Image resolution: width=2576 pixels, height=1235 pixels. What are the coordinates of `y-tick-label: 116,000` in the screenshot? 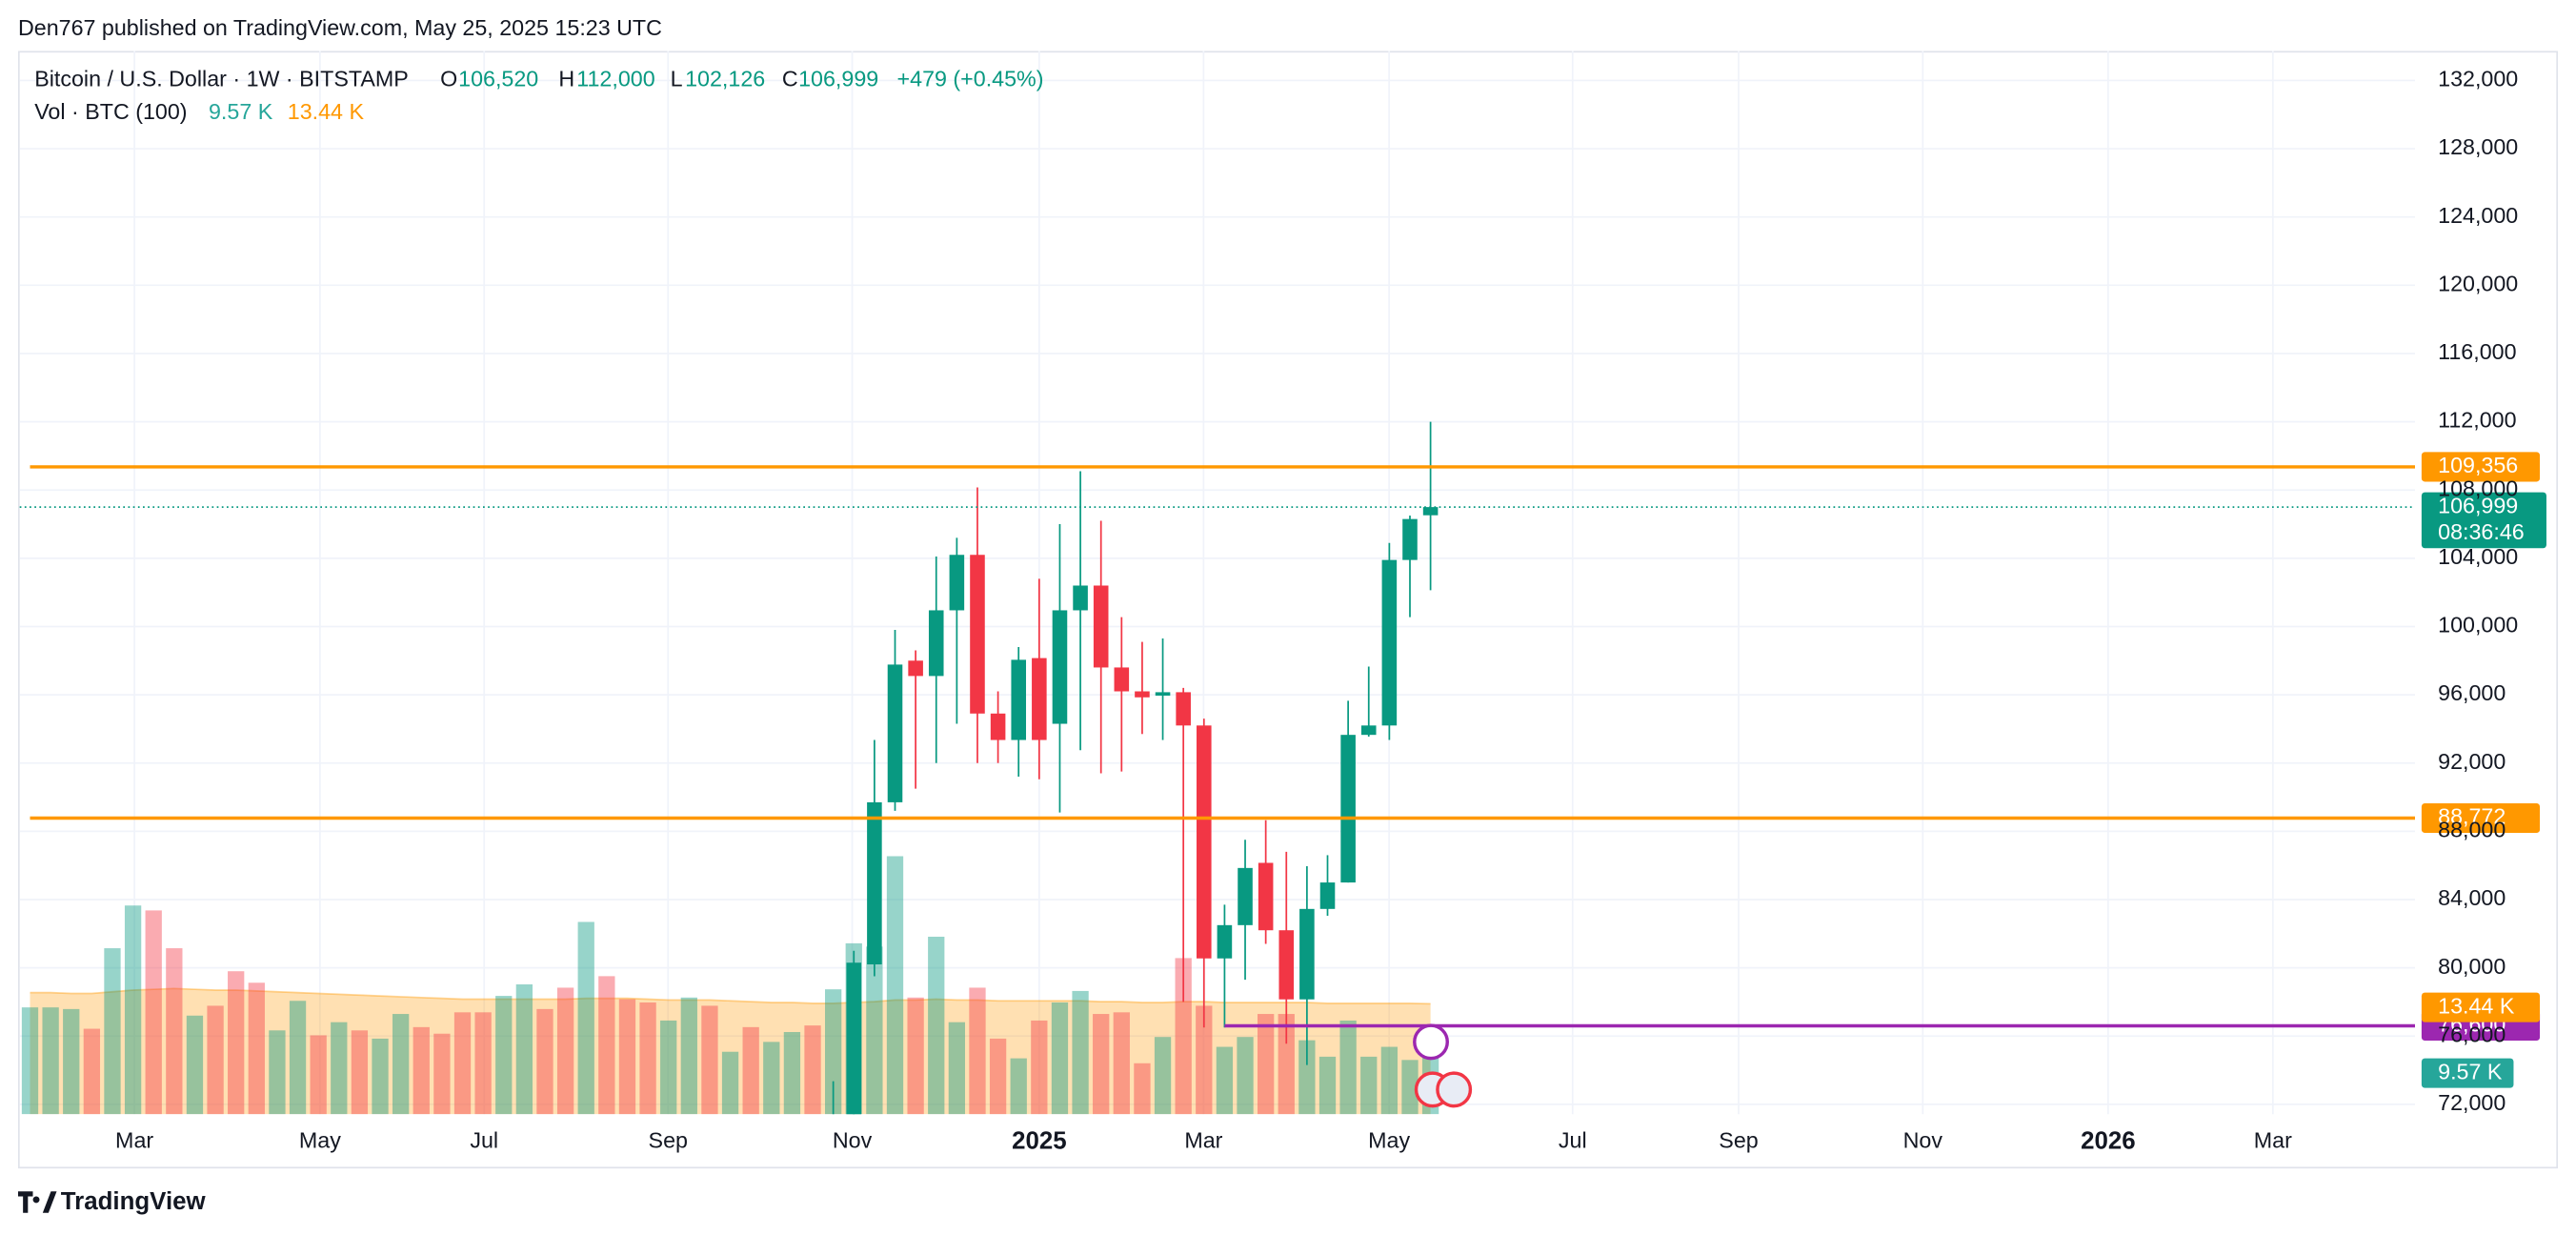 It's located at (2477, 351).